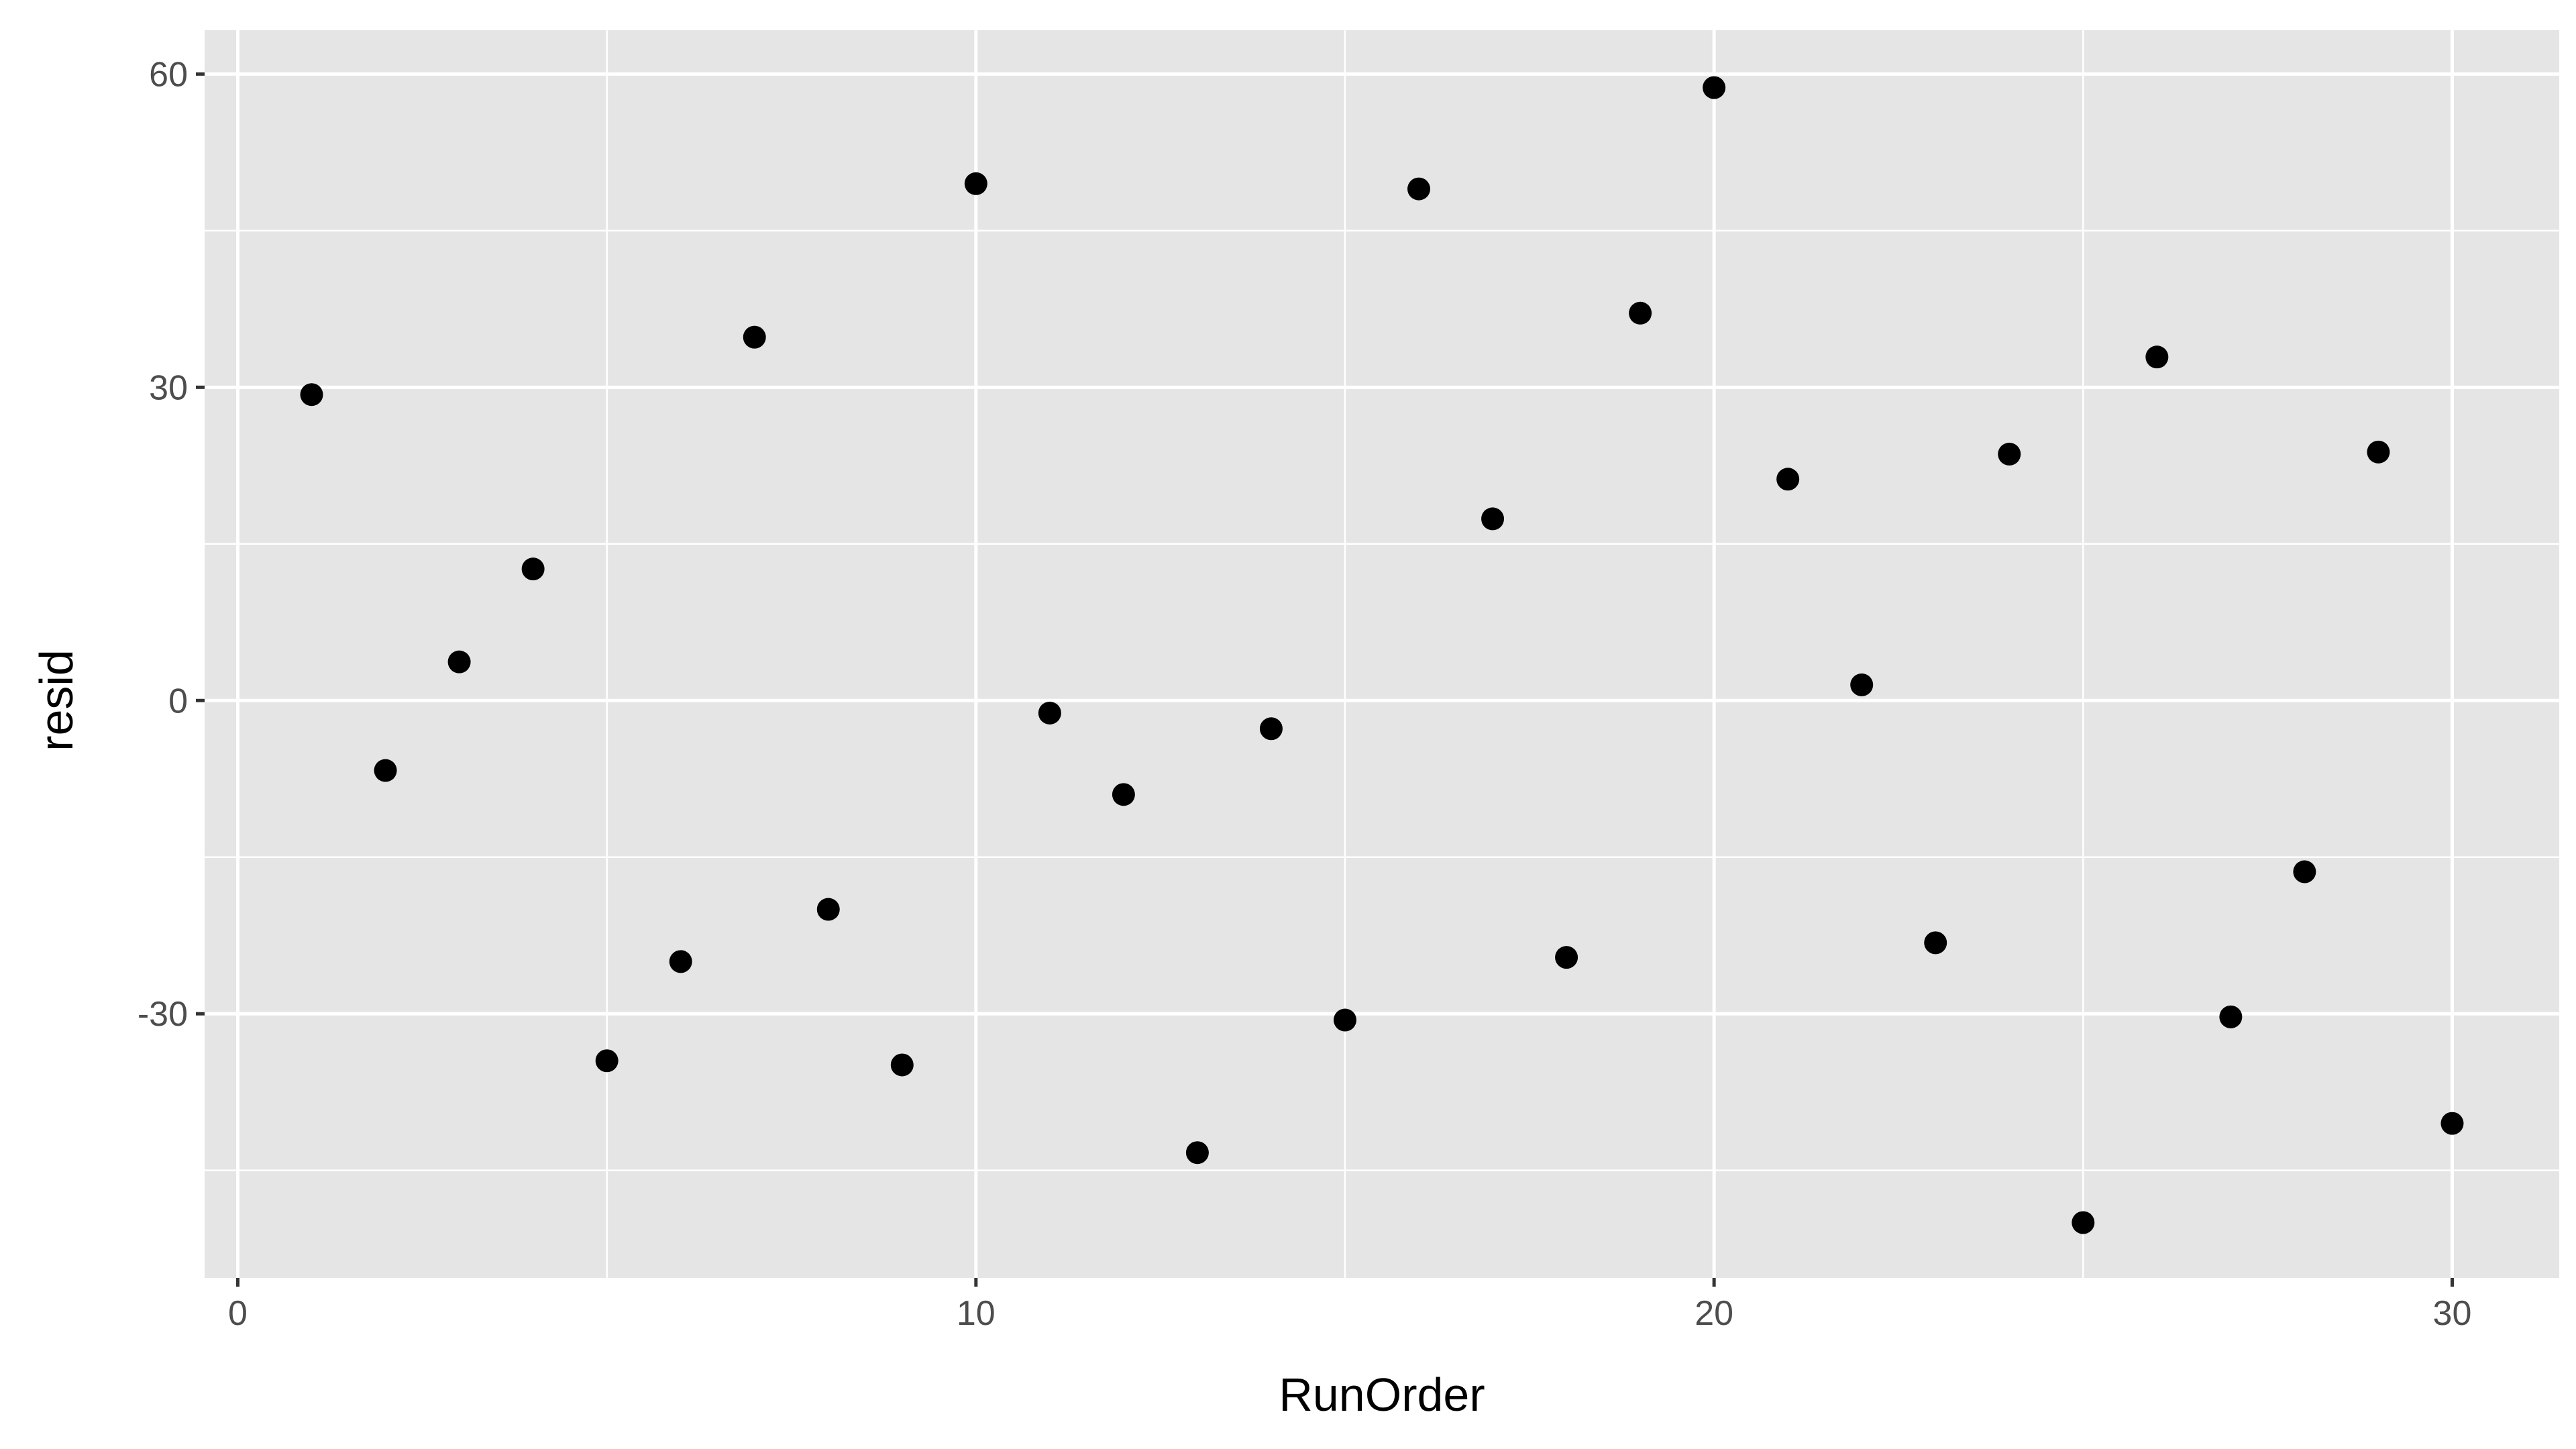 Image resolution: width=2576 pixels, height=1449 pixels. Describe the element at coordinates (2452, 1313) in the screenshot. I see `x-tick-label: 30` at that location.